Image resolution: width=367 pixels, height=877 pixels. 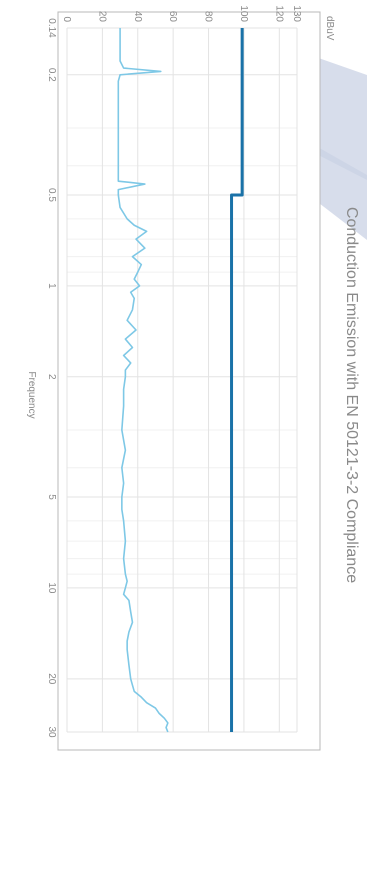 I want to click on y-tick-label: 80, so click(x=208, y=17).